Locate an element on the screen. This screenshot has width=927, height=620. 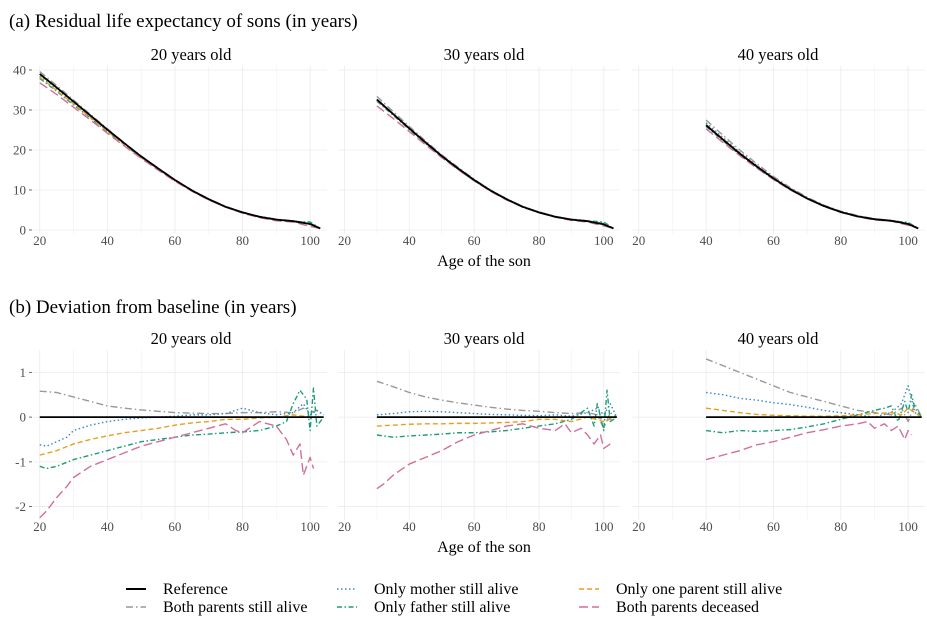
y-tick-label: -2 is located at coordinates (20, 506).